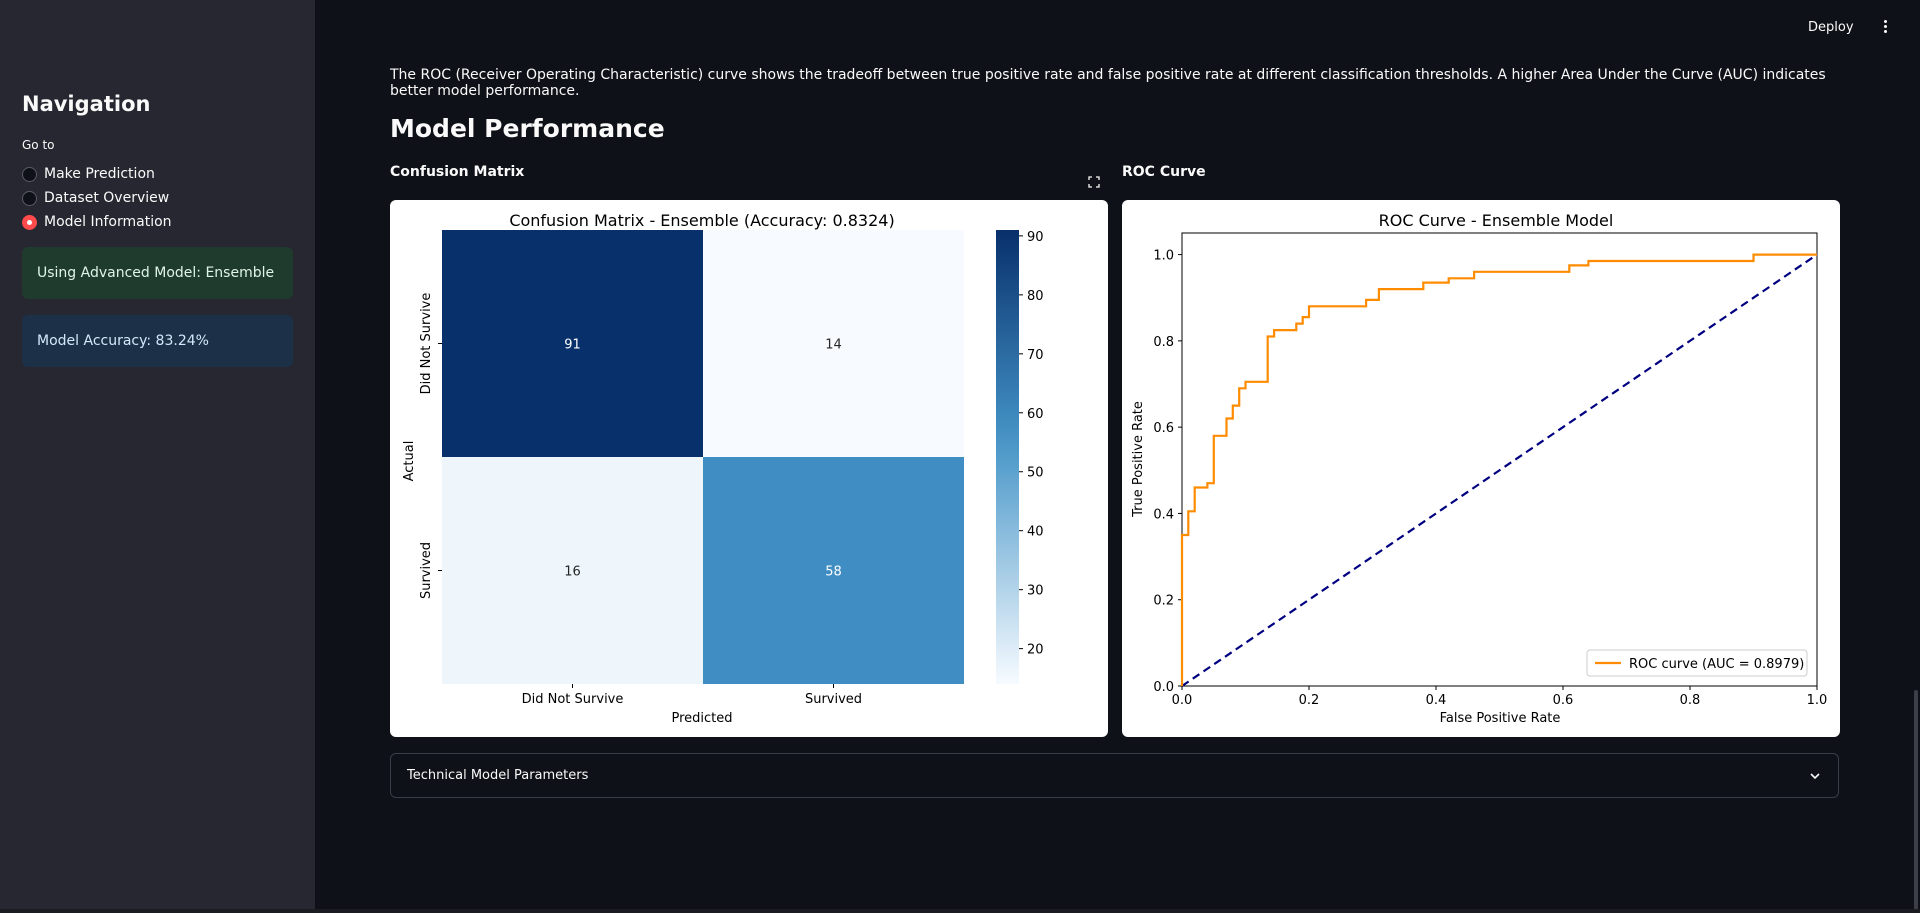  Describe the element at coordinates (1690, 700) in the screenshot. I see `x-tick-label: 0.8` at that location.